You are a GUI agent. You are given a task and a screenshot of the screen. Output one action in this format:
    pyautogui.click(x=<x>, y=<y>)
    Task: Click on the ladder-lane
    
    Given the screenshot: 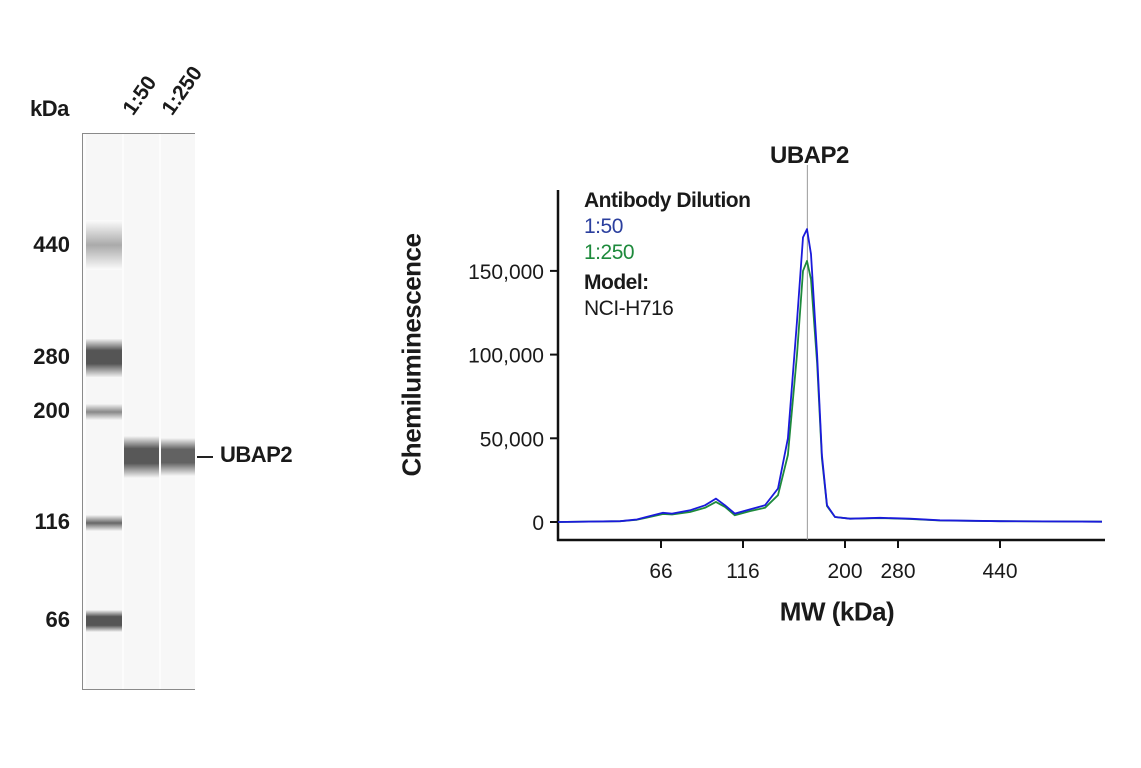 What is the action you would take?
    pyautogui.click(x=104, y=411)
    